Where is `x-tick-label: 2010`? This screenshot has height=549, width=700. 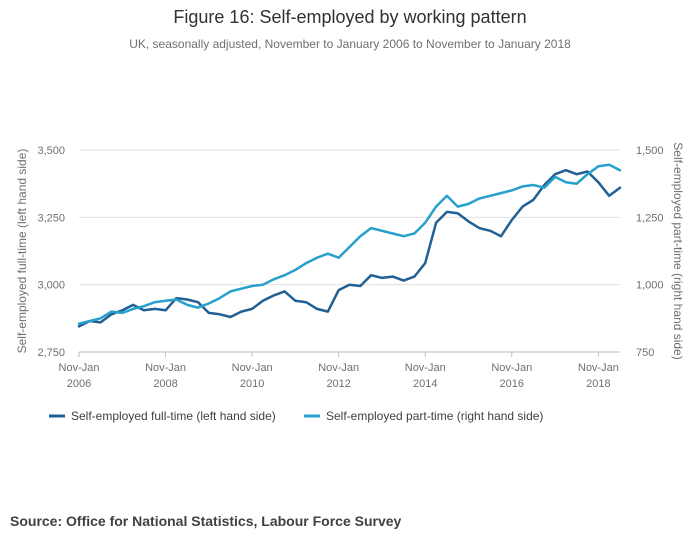
x-tick-label: 2010 is located at coordinates (252, 384).